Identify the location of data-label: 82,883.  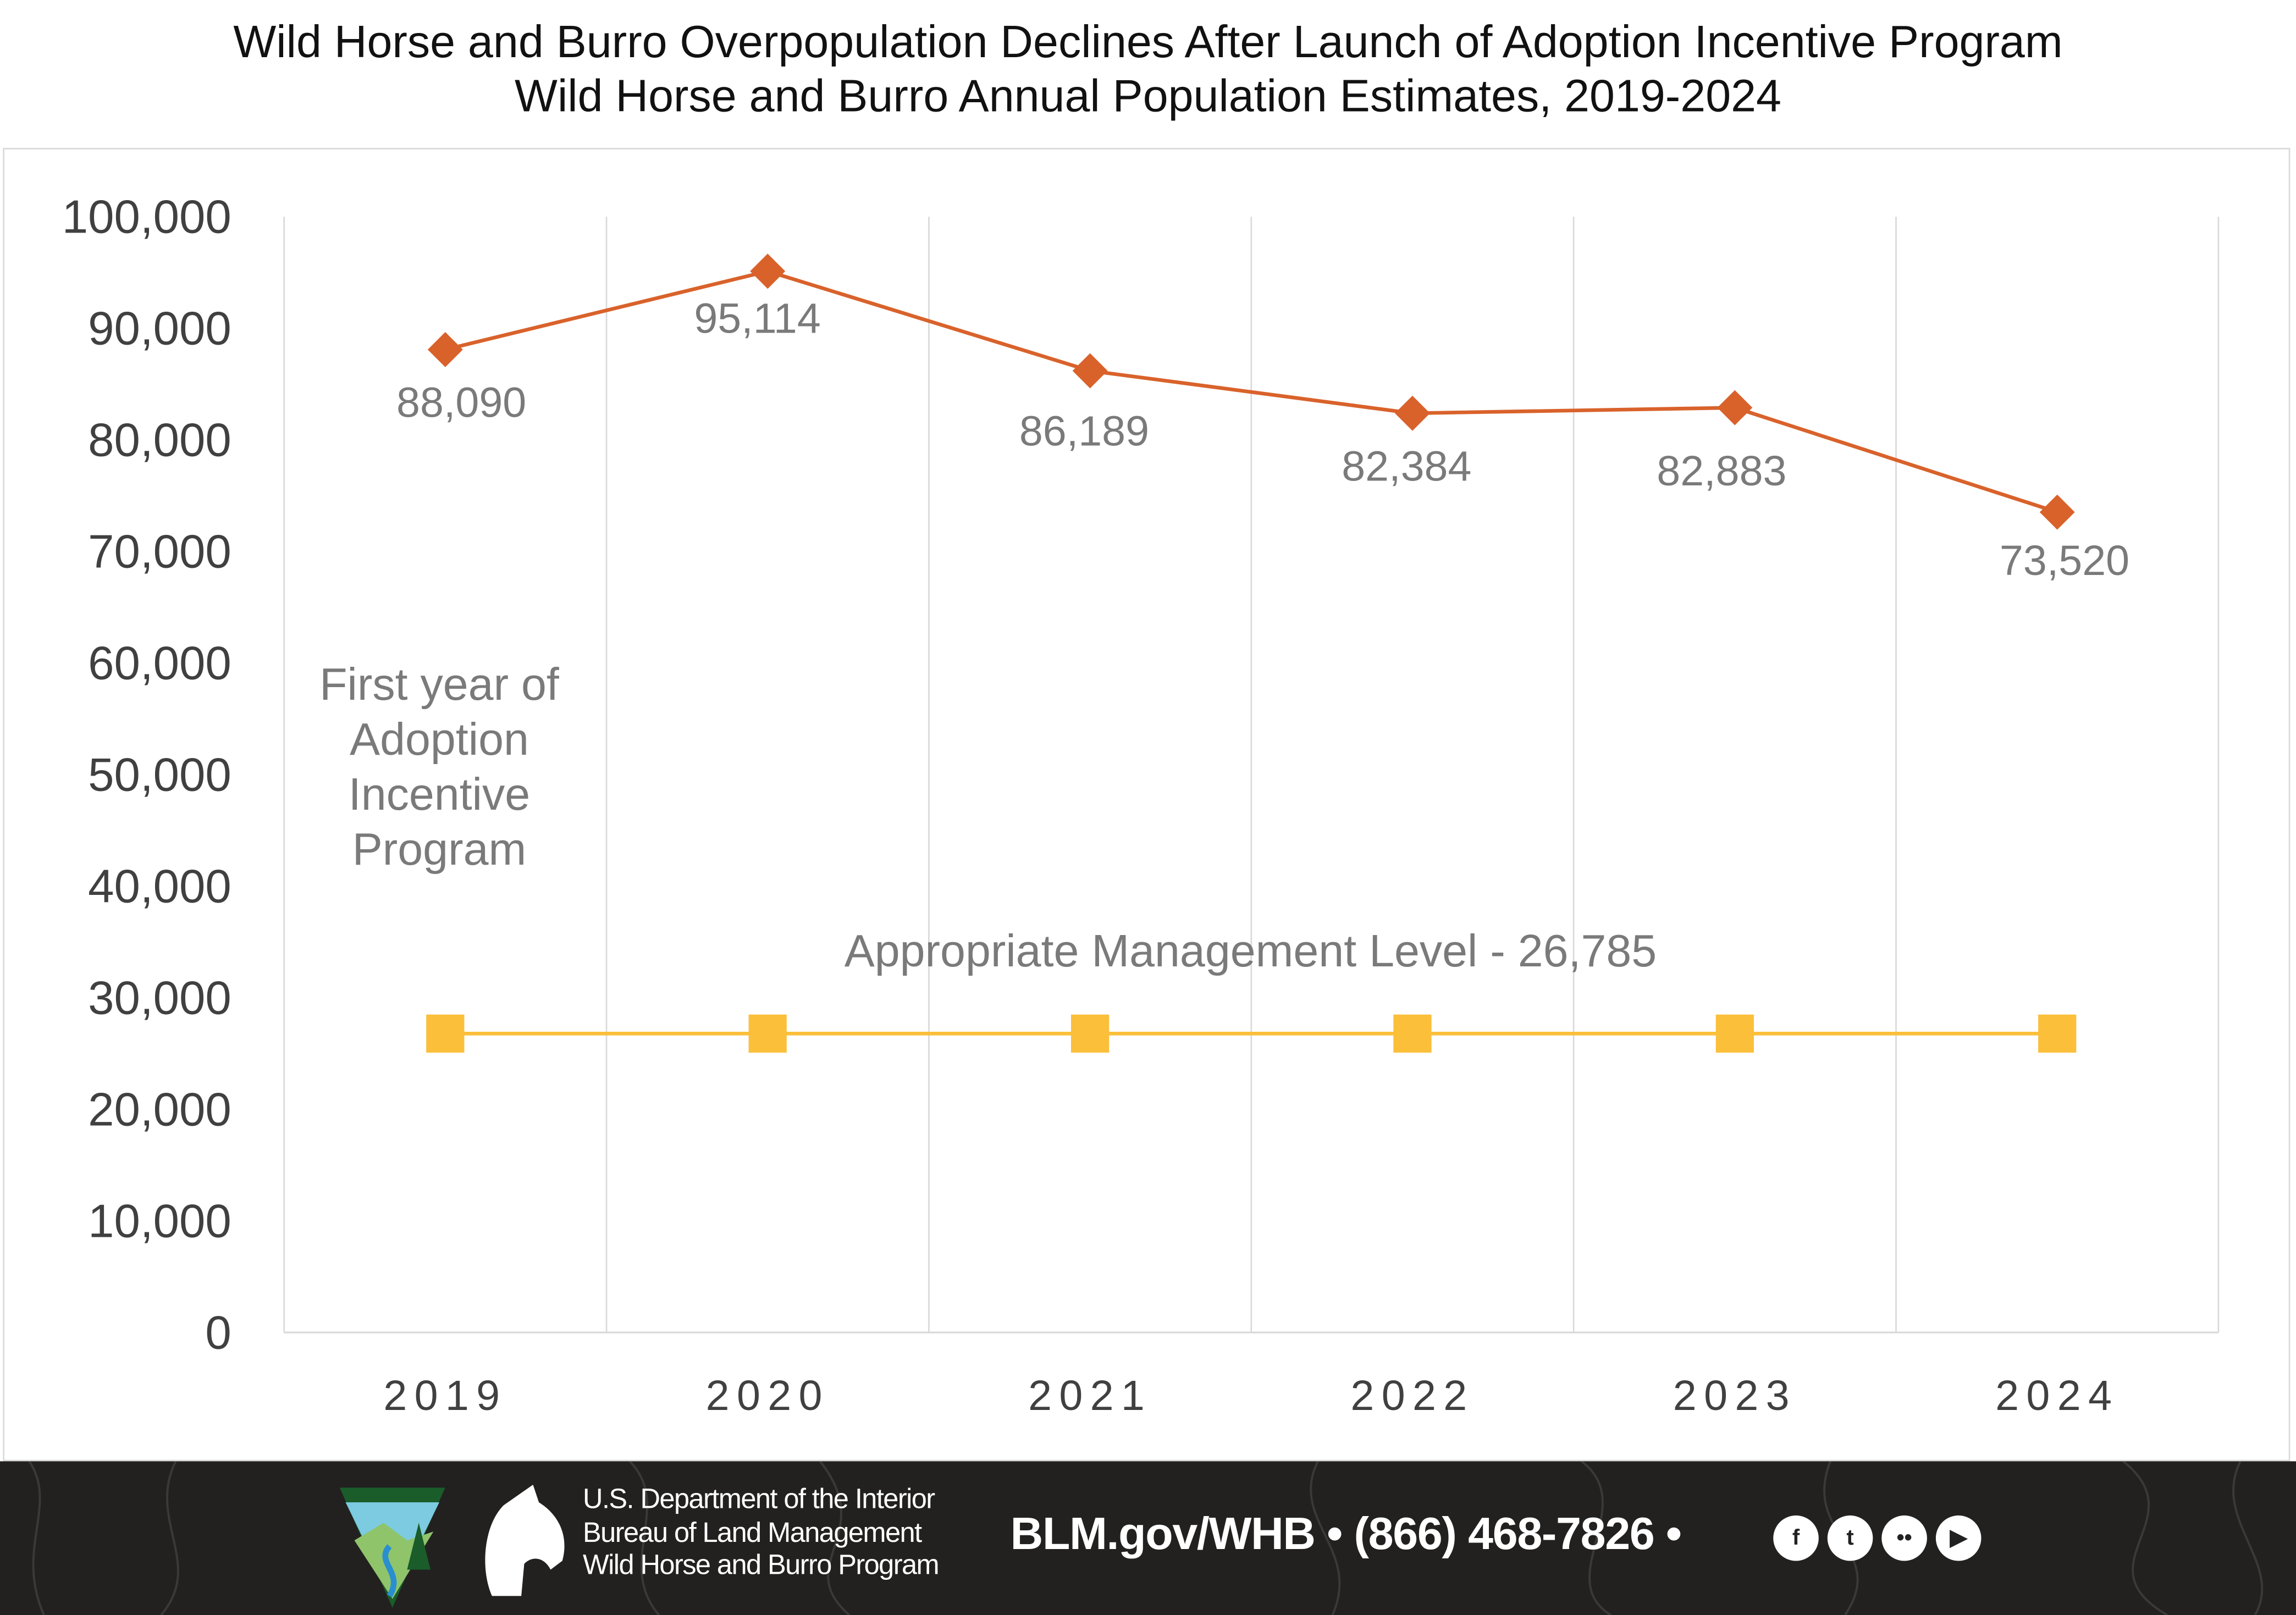
(1721, 471).